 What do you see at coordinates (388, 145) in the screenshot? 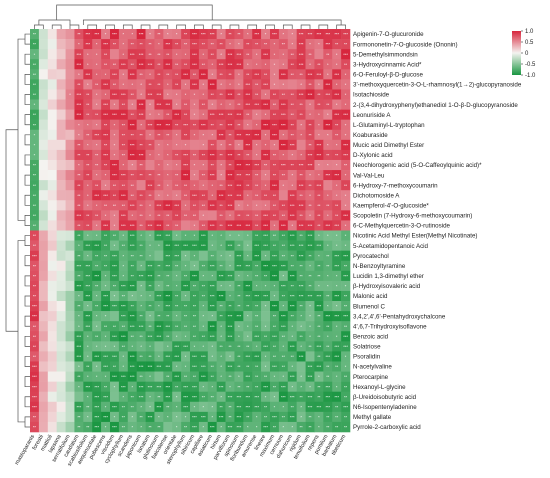
I see `row-label: Mucic acid Dimethyl Ester` at bounding box center [388, 145].